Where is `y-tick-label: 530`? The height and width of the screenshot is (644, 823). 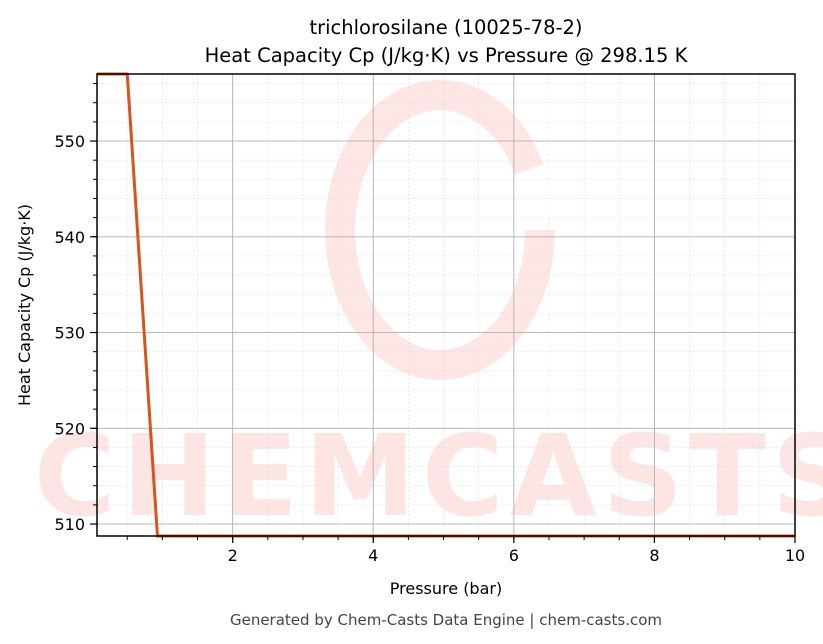
y-tick-label: 530 is located at coordinates (69, 333).